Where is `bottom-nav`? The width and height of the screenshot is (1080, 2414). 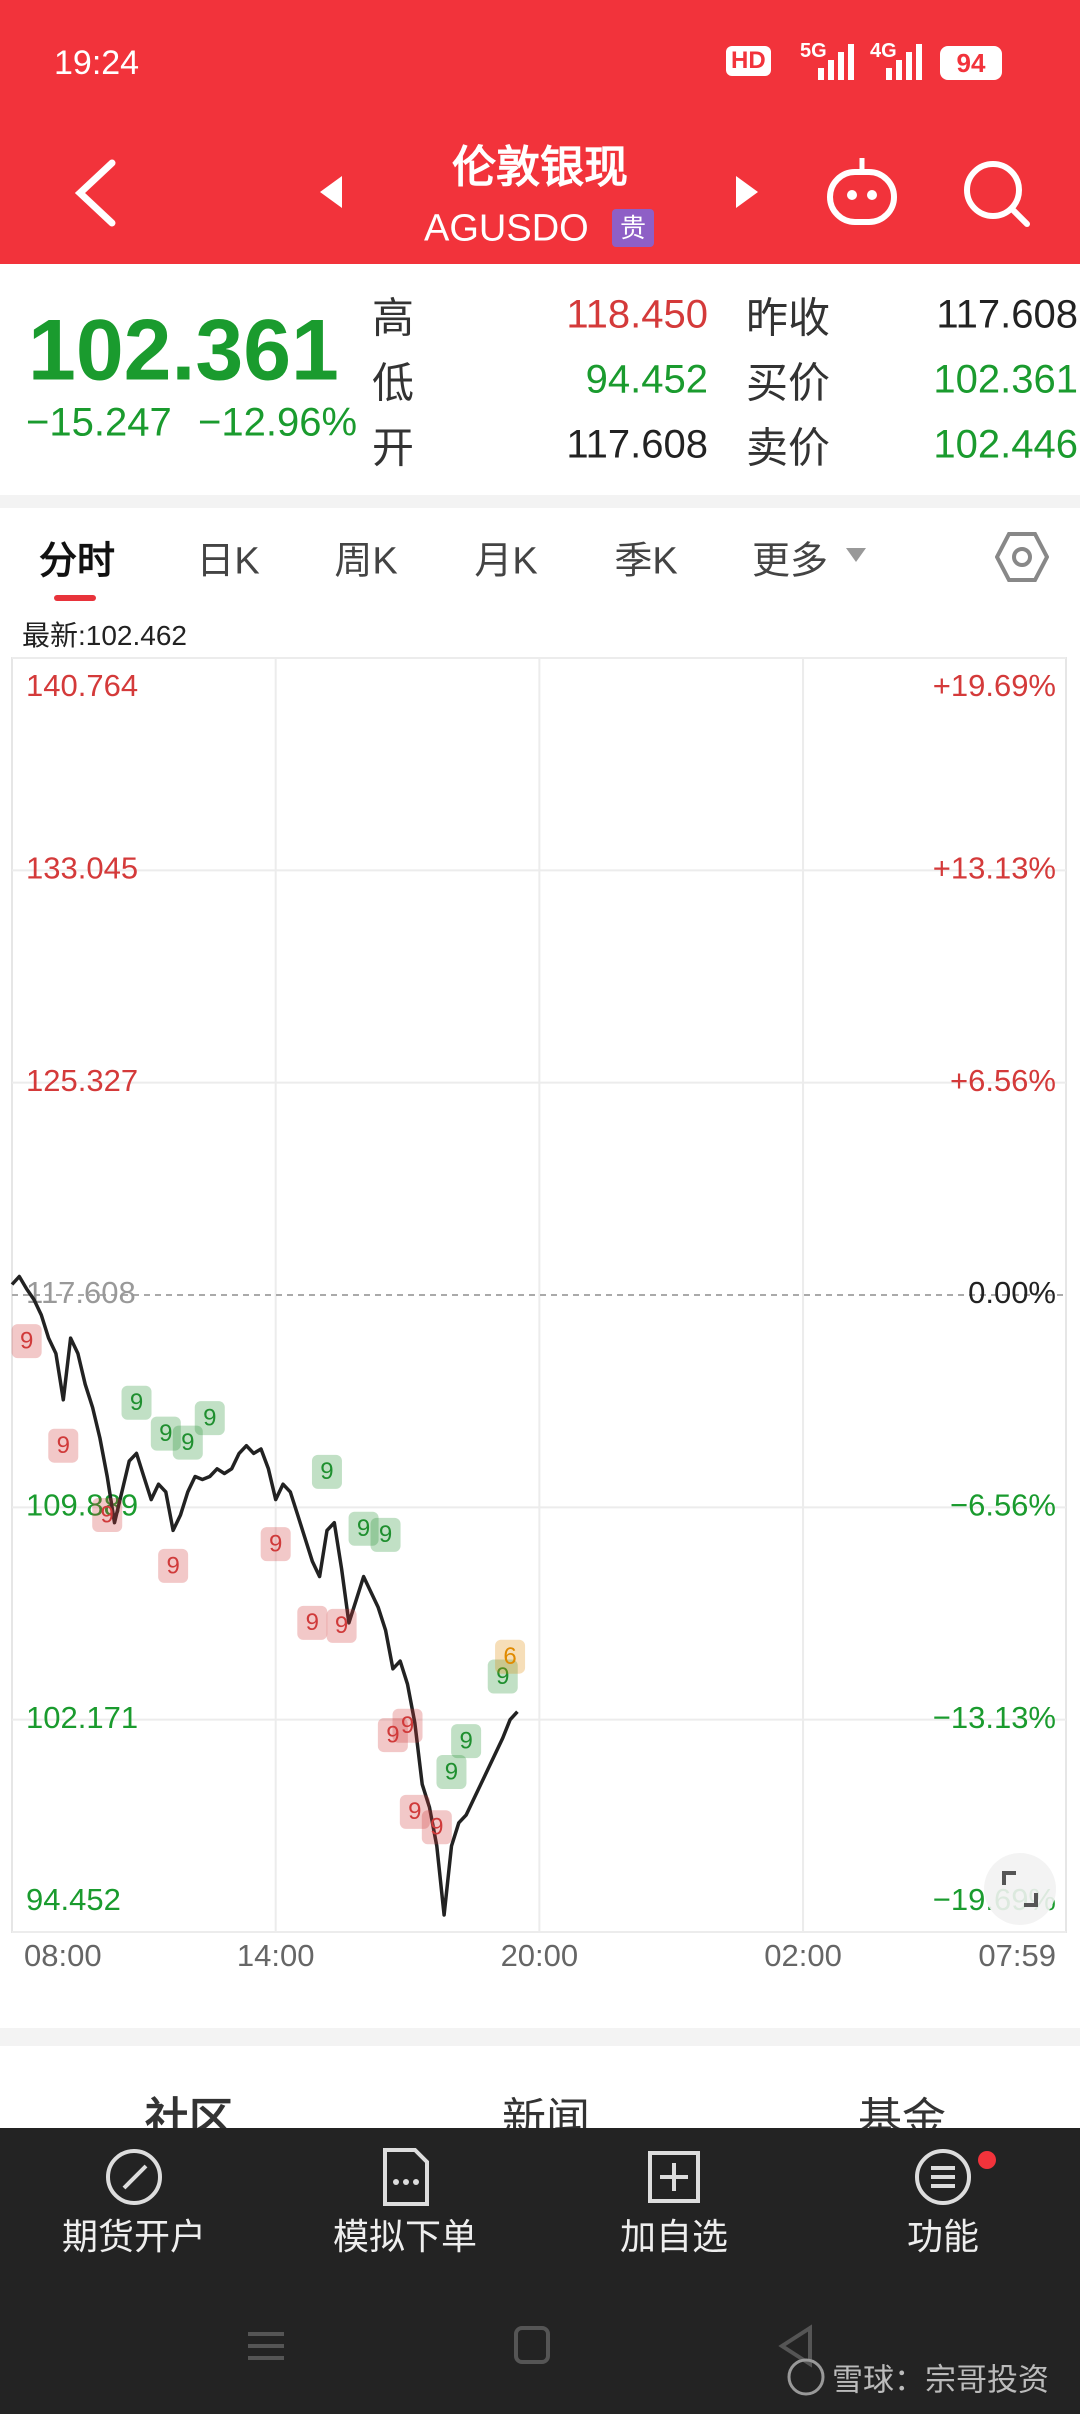 bottom-nav is located at coordinates (540, 2271).